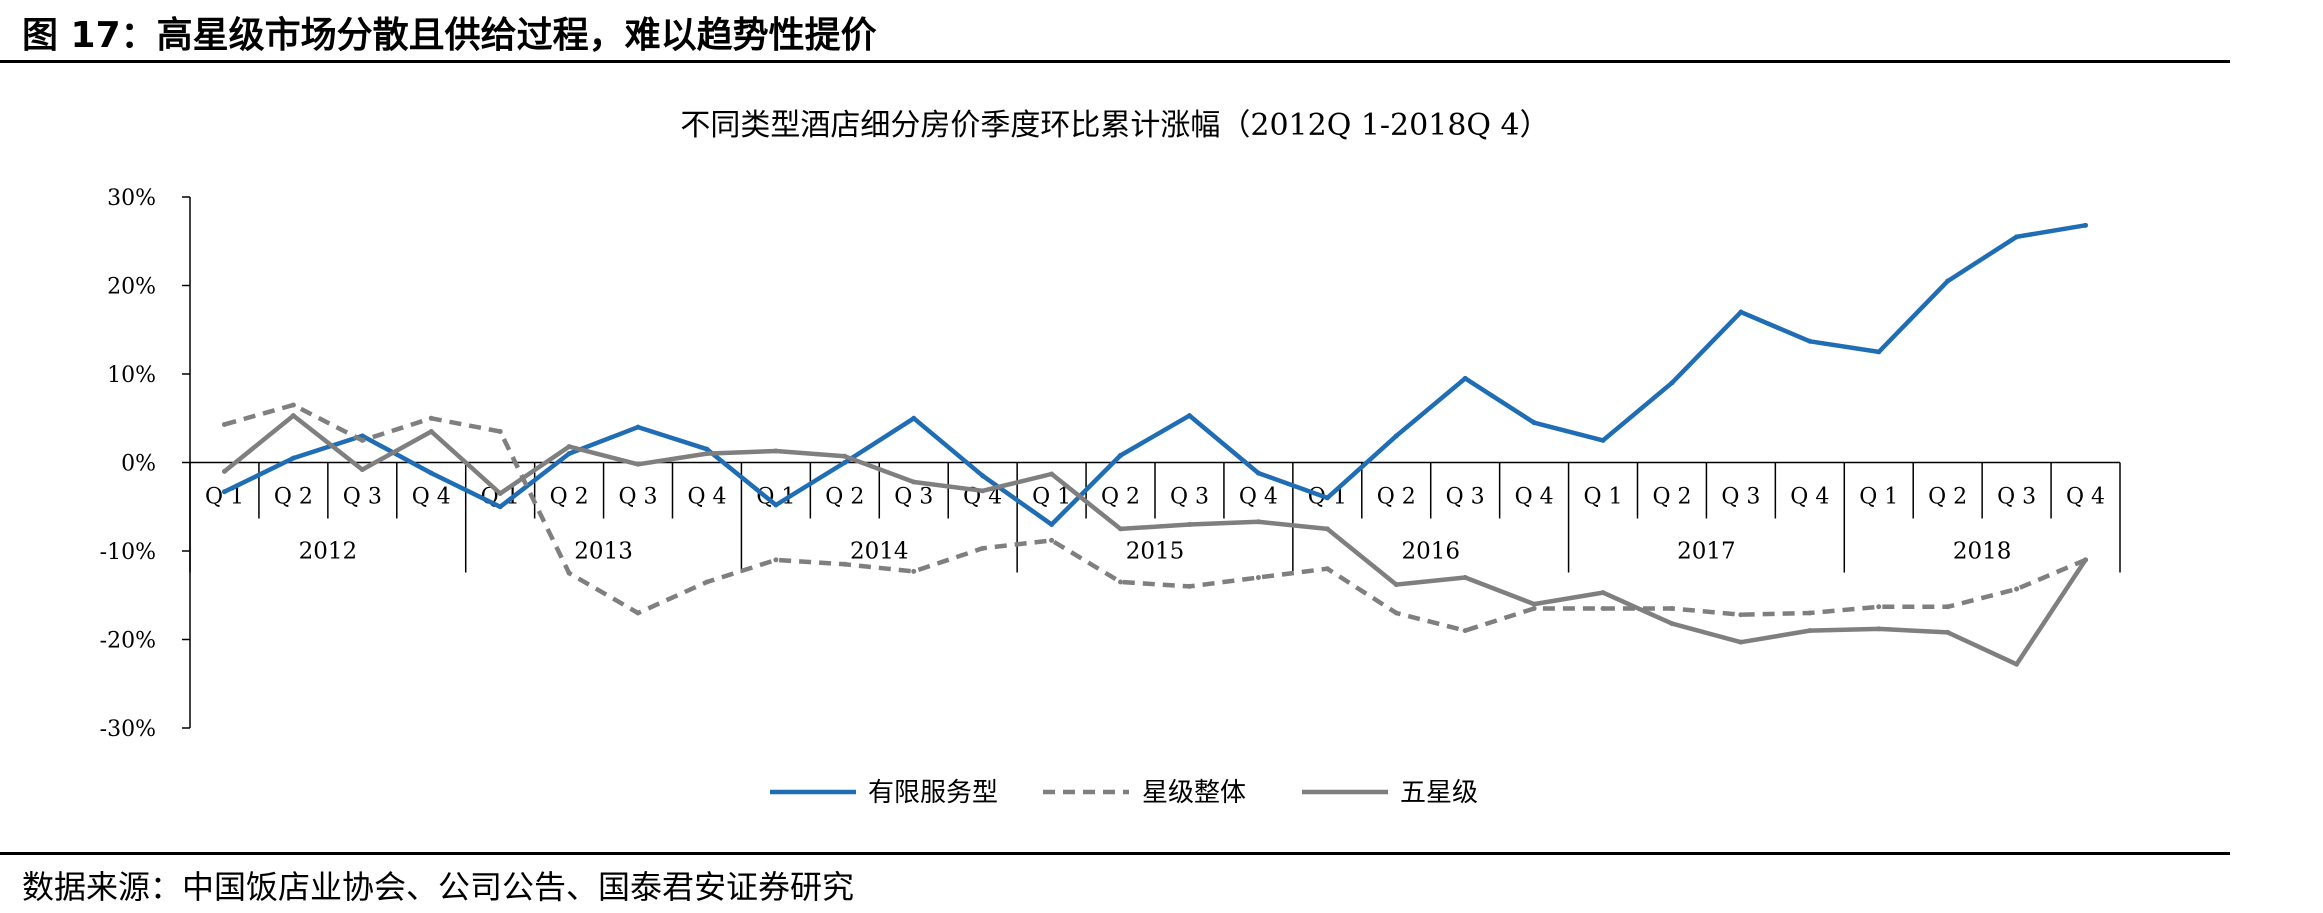 The image size is (2323, 913). What do you see at coordinates (1155, 552) in the screenshot?
I see `year-label: 2015` at bounding box center [1155, 552].